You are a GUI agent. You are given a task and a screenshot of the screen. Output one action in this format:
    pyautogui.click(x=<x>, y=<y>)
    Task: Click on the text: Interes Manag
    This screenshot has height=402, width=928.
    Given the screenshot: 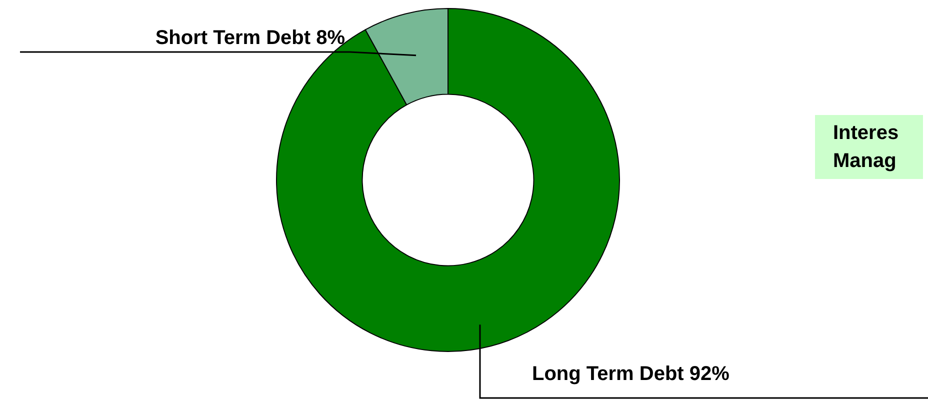 What is the action you would take?
    pyautogui.click(x=869, y=147)
    